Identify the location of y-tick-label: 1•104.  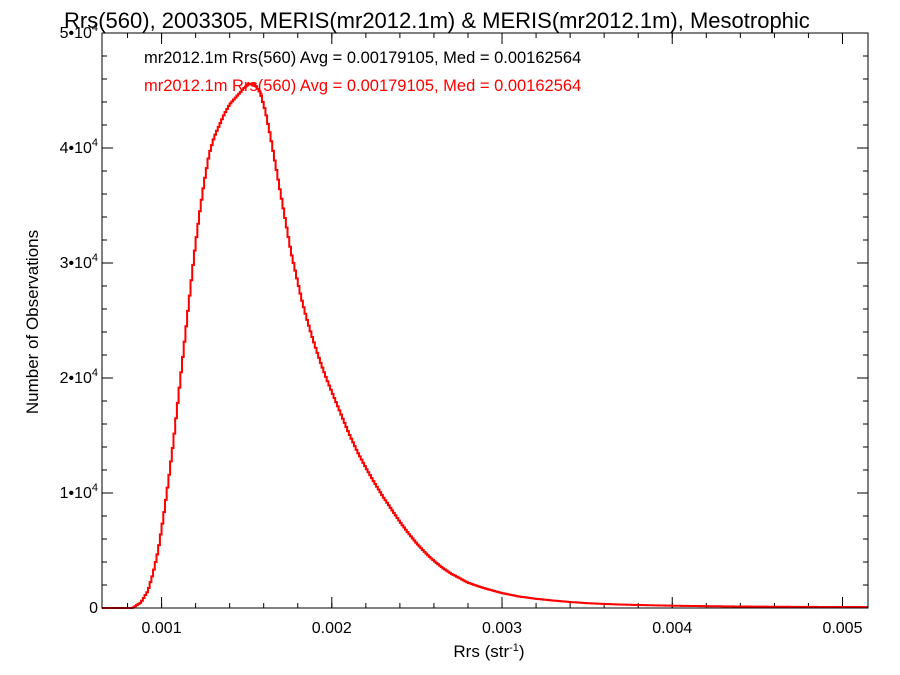
(79, 492).